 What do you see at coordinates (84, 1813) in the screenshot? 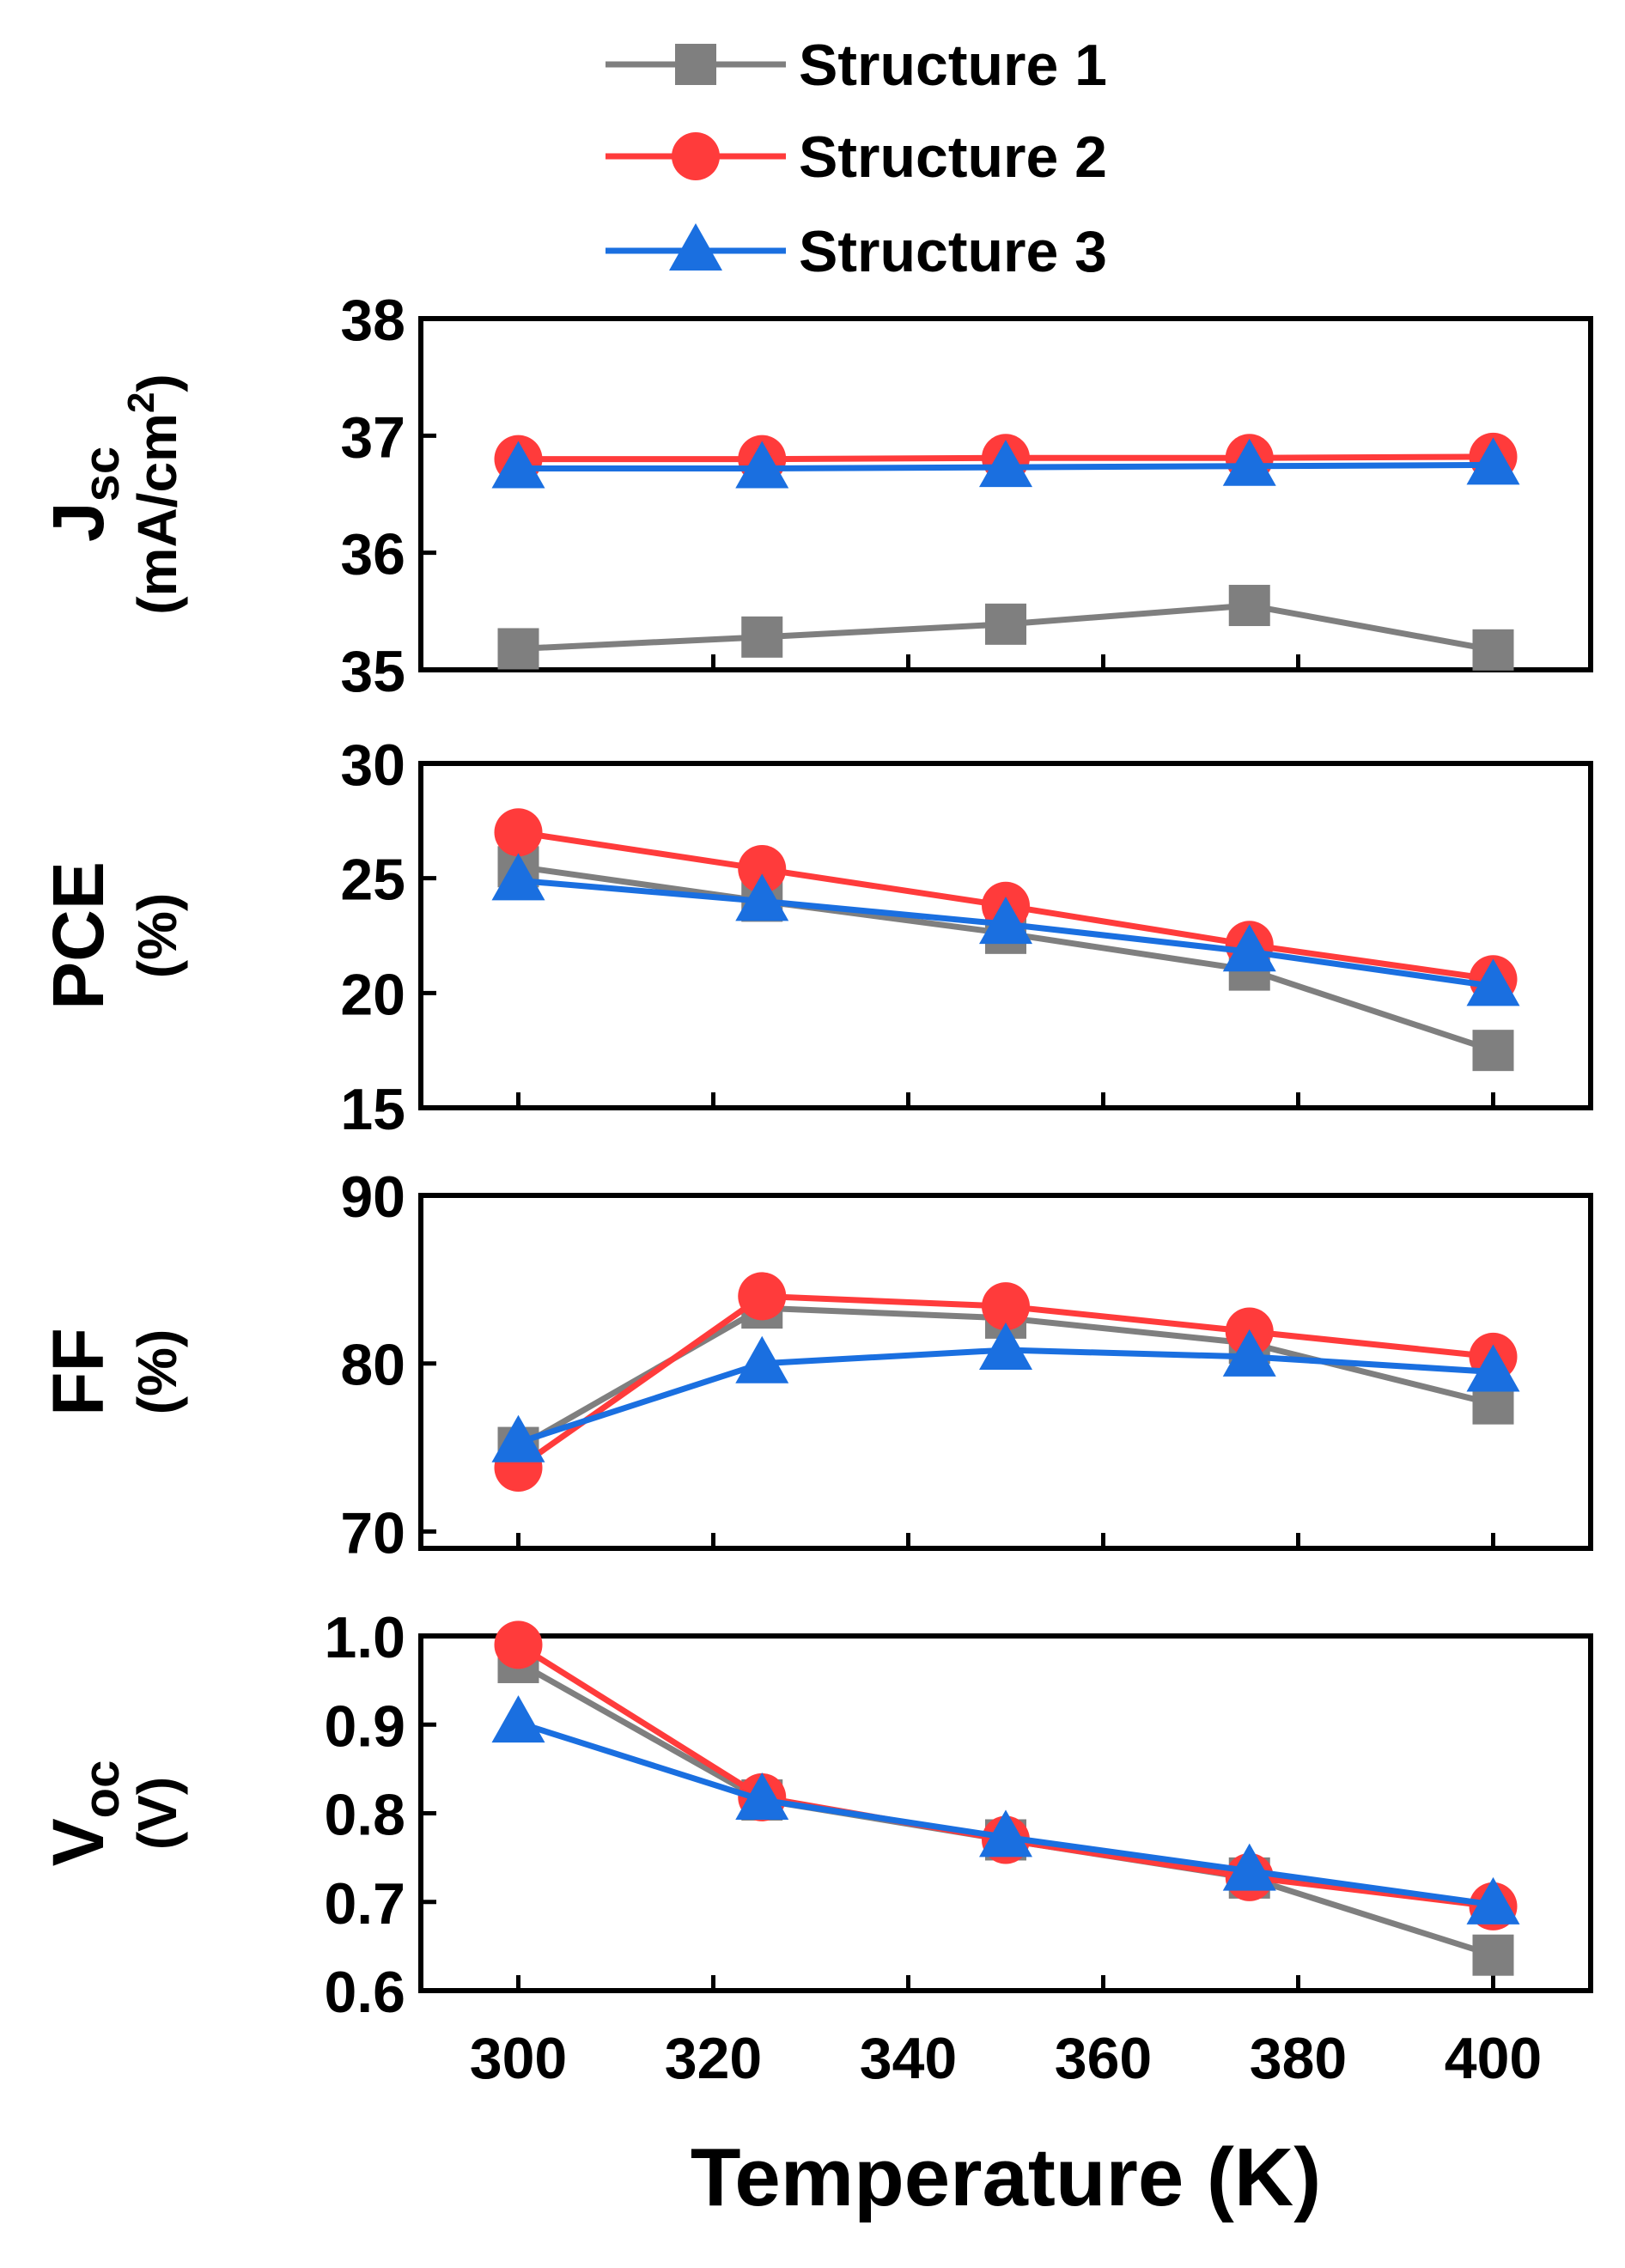
I see `panel-voc-ylabel-main: Voc` at bounding box center [84, 1813].